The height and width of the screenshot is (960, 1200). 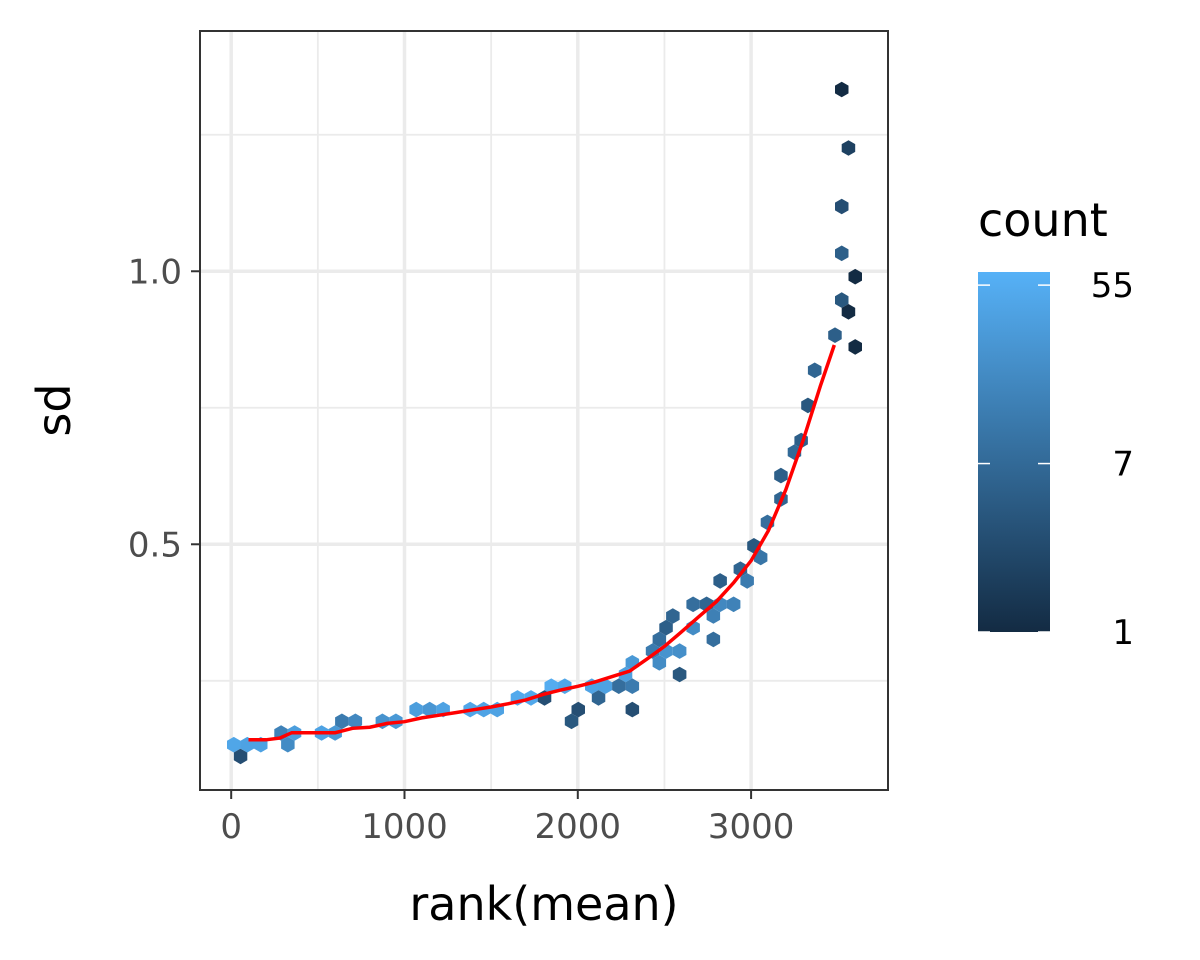 What do you see at coordinates (751, 827) in the screenshot?
I see `x-tick-label: 3000` at bounding box center [751, 827].